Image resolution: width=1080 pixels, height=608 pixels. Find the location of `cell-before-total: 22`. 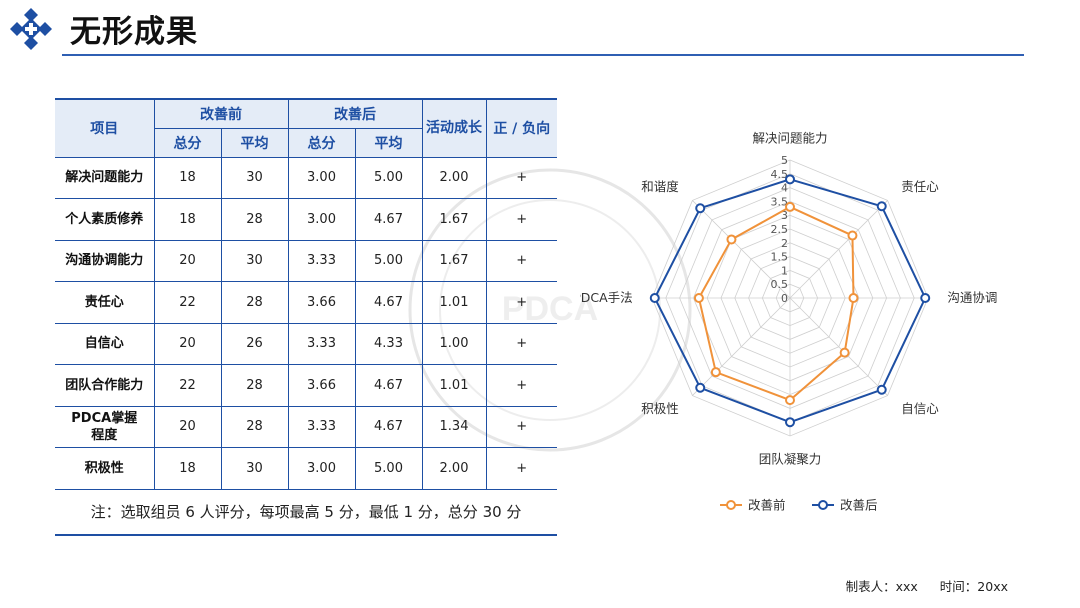

cell-before-total: 22 is located at coordinates (187, 302).